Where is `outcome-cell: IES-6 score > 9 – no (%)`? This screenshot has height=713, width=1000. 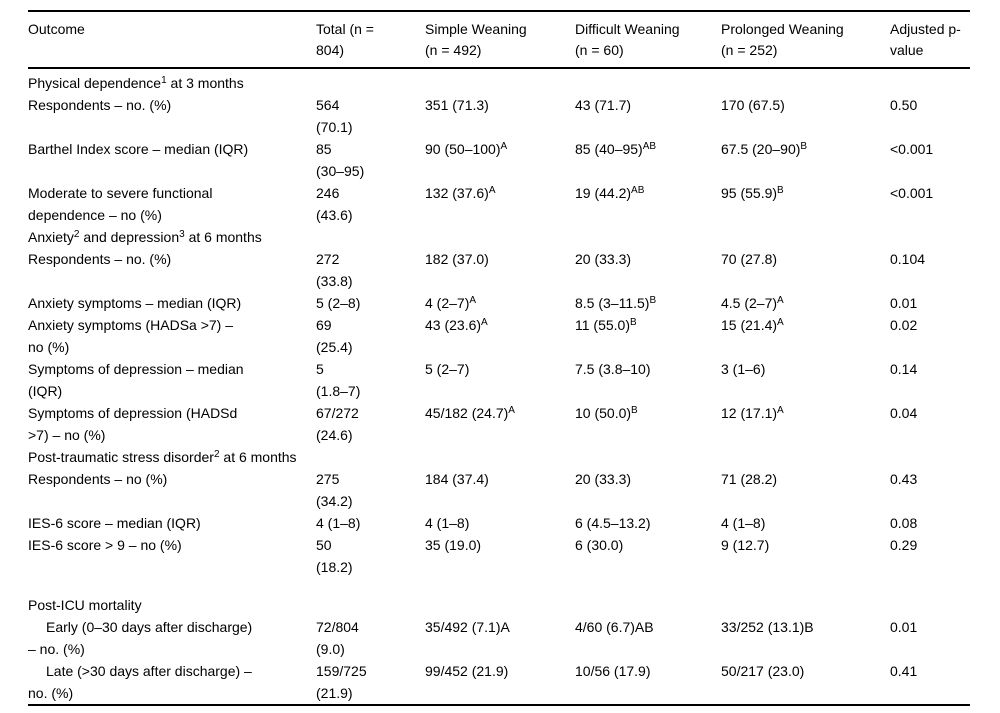 outcome-cell: IES-6 score > 9 – no (%) is located at coordinates (105, 545).